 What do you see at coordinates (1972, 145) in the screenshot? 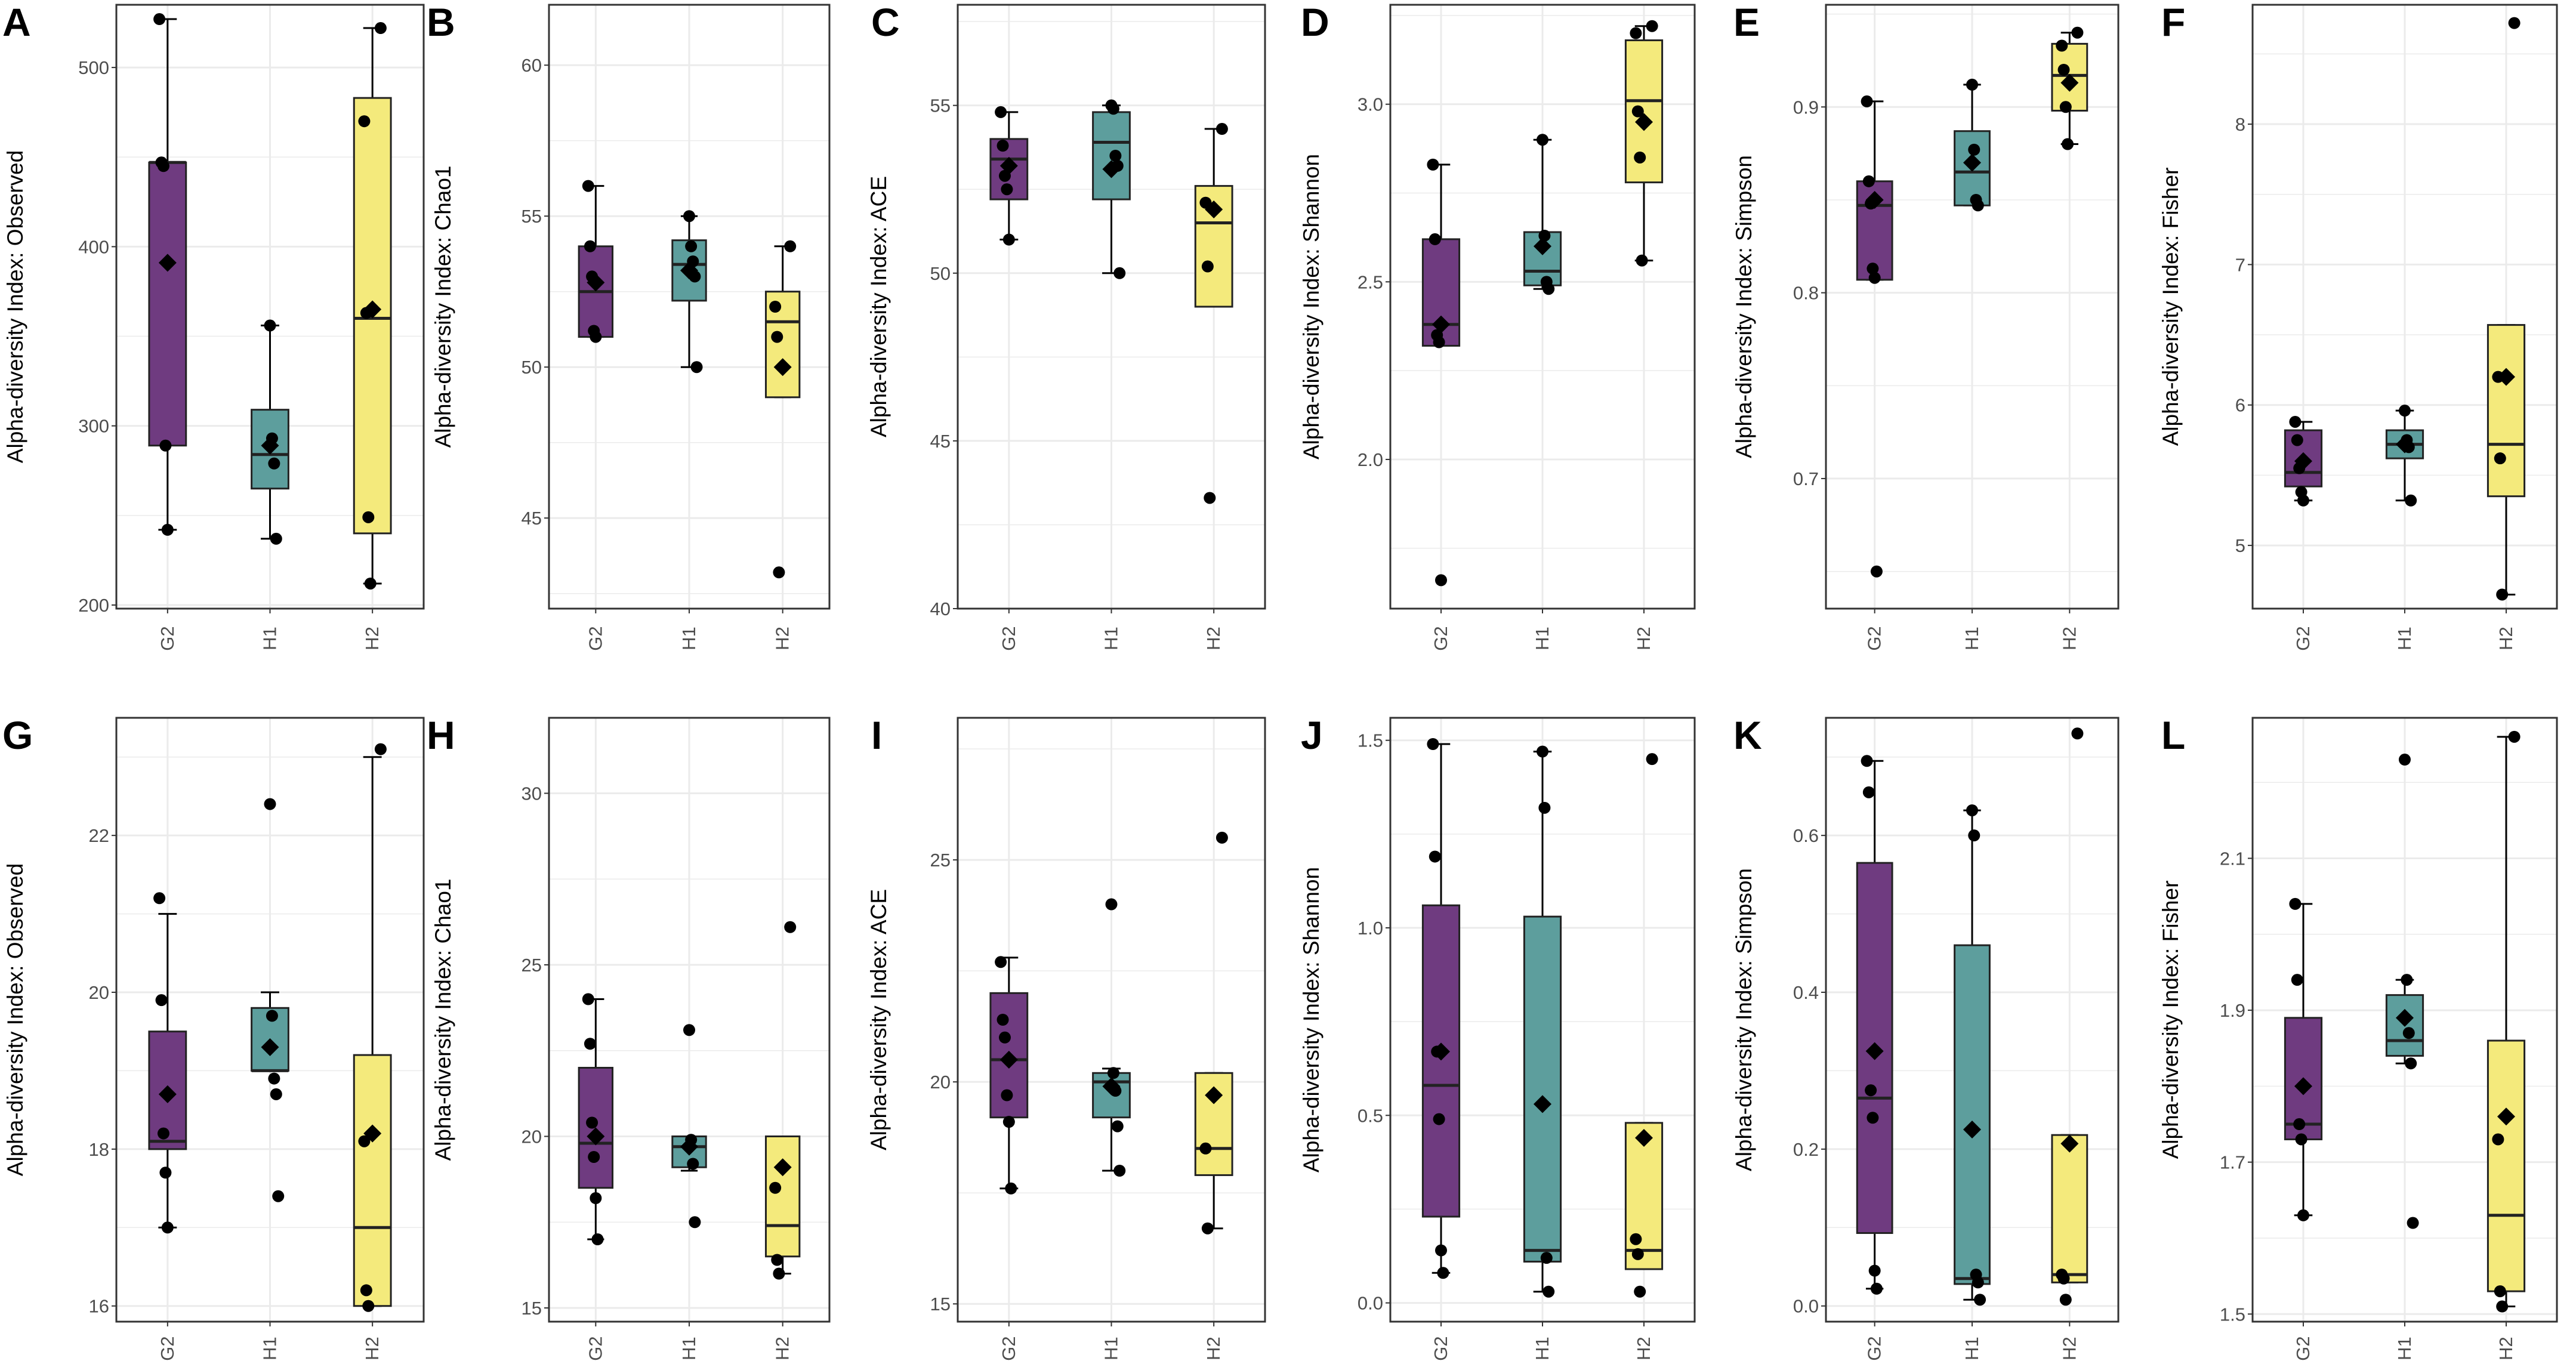
I see `chart-e-box-h1` at bounding box center [1972, 145].